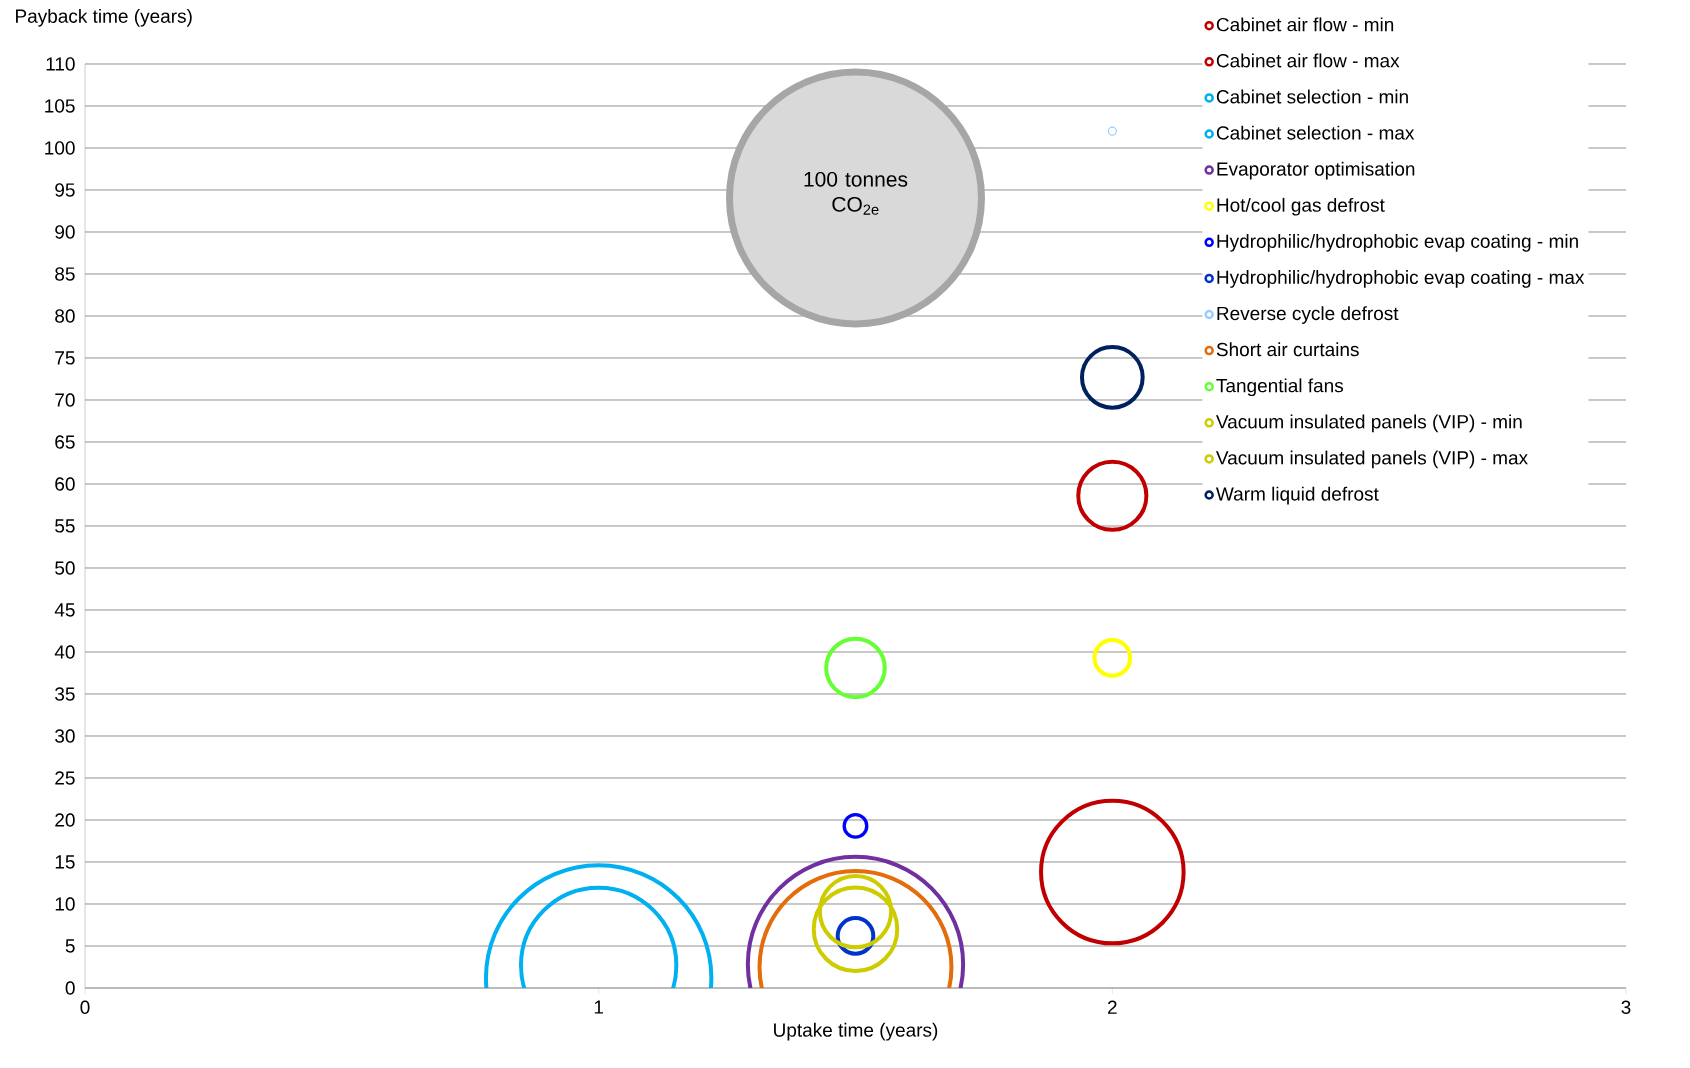  I want to click on legend-label: Cabinet air flow - min, so click(1305, 24).